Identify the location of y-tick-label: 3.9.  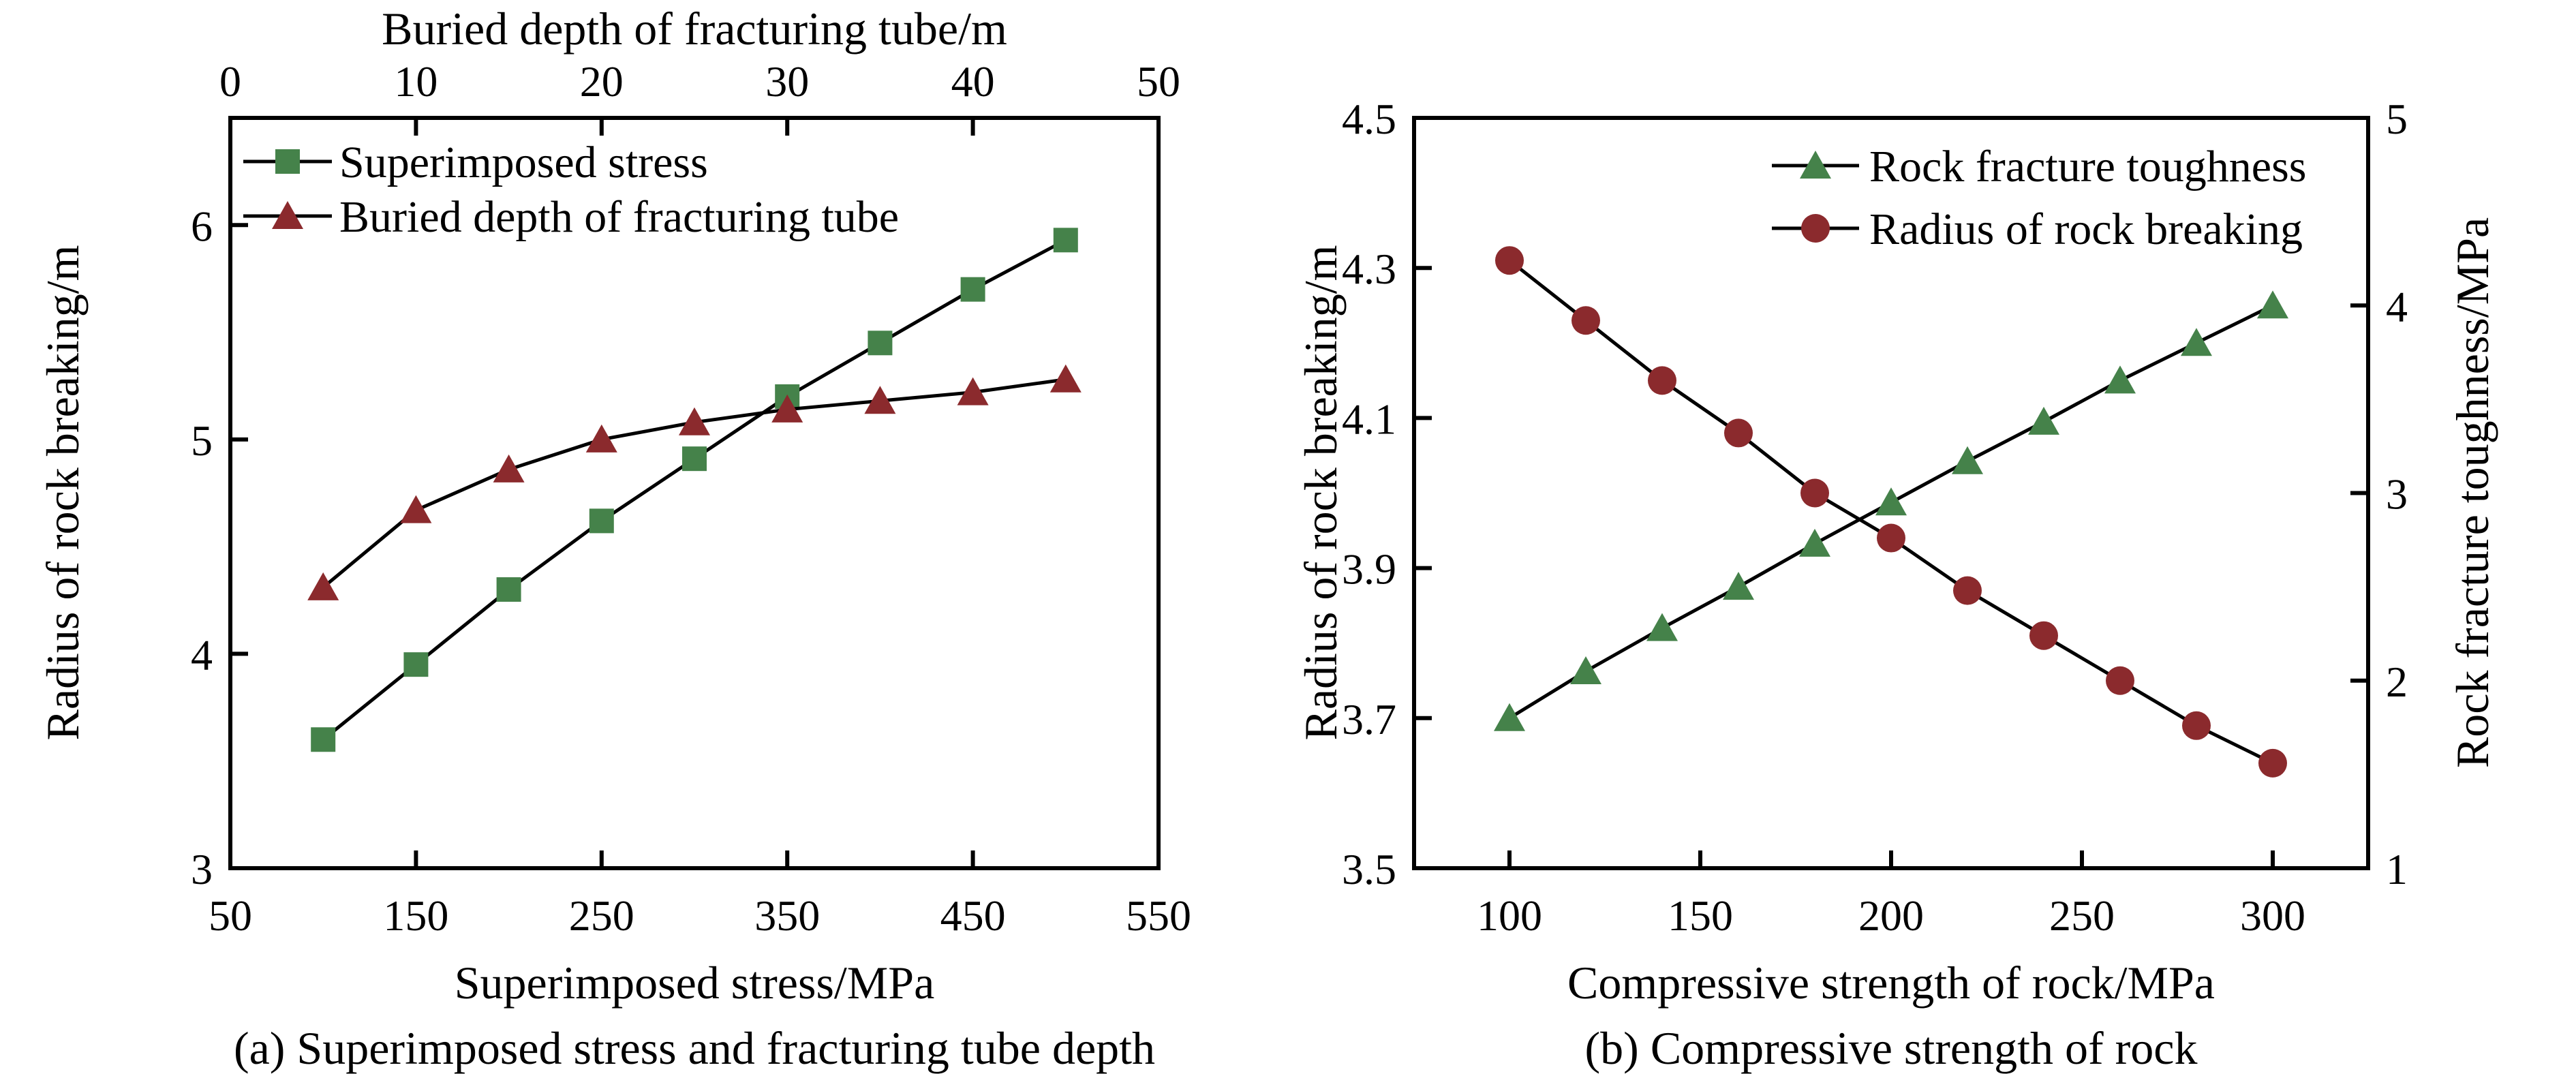
(1369, 569).